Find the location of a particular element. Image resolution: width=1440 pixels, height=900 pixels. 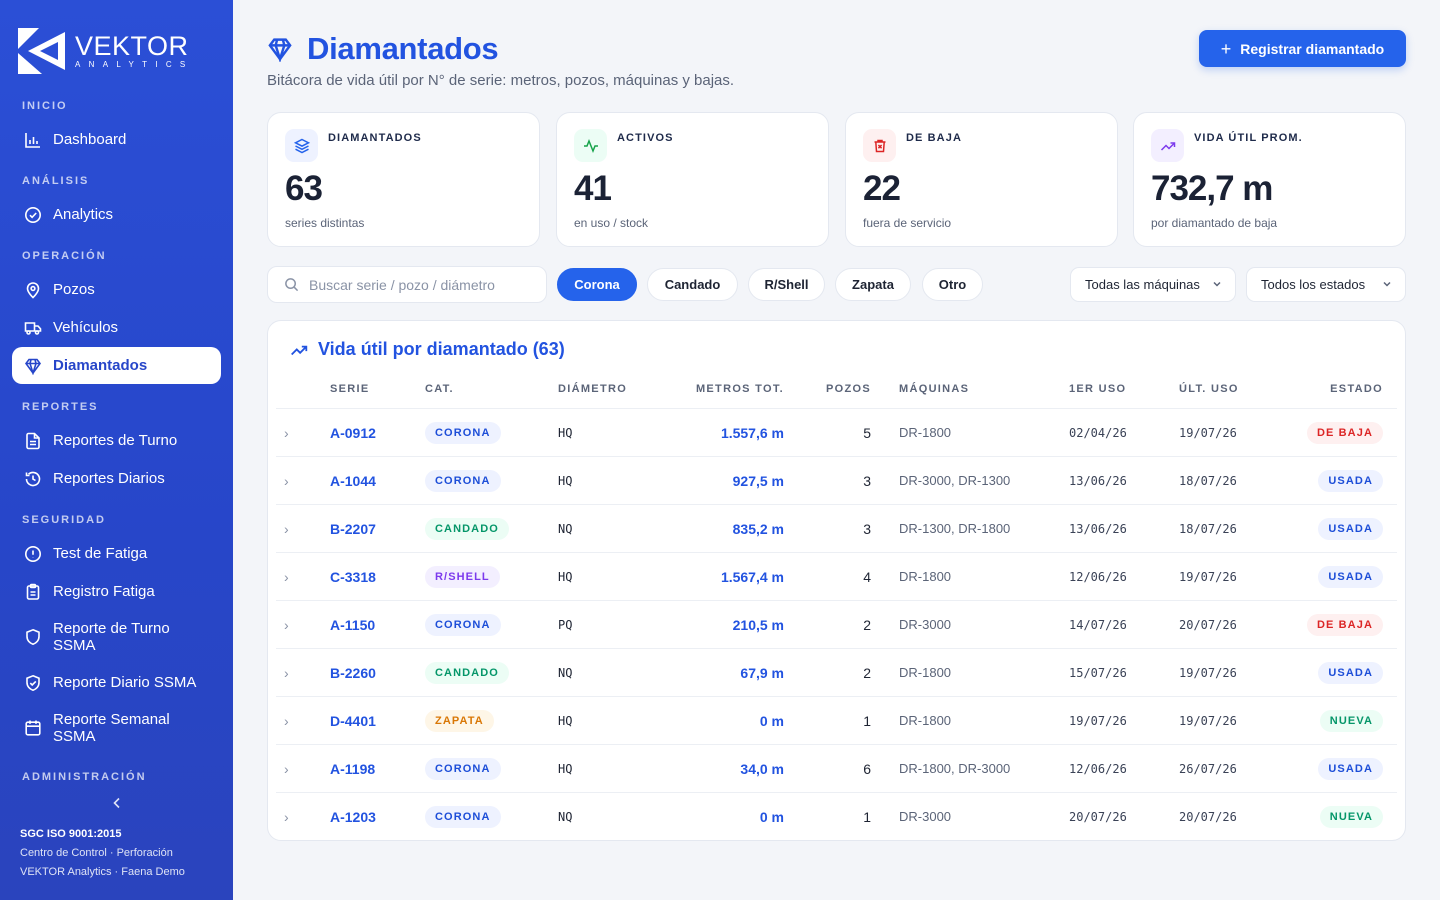

cell-serie: A-1203 is located at coordinates (353, 816).